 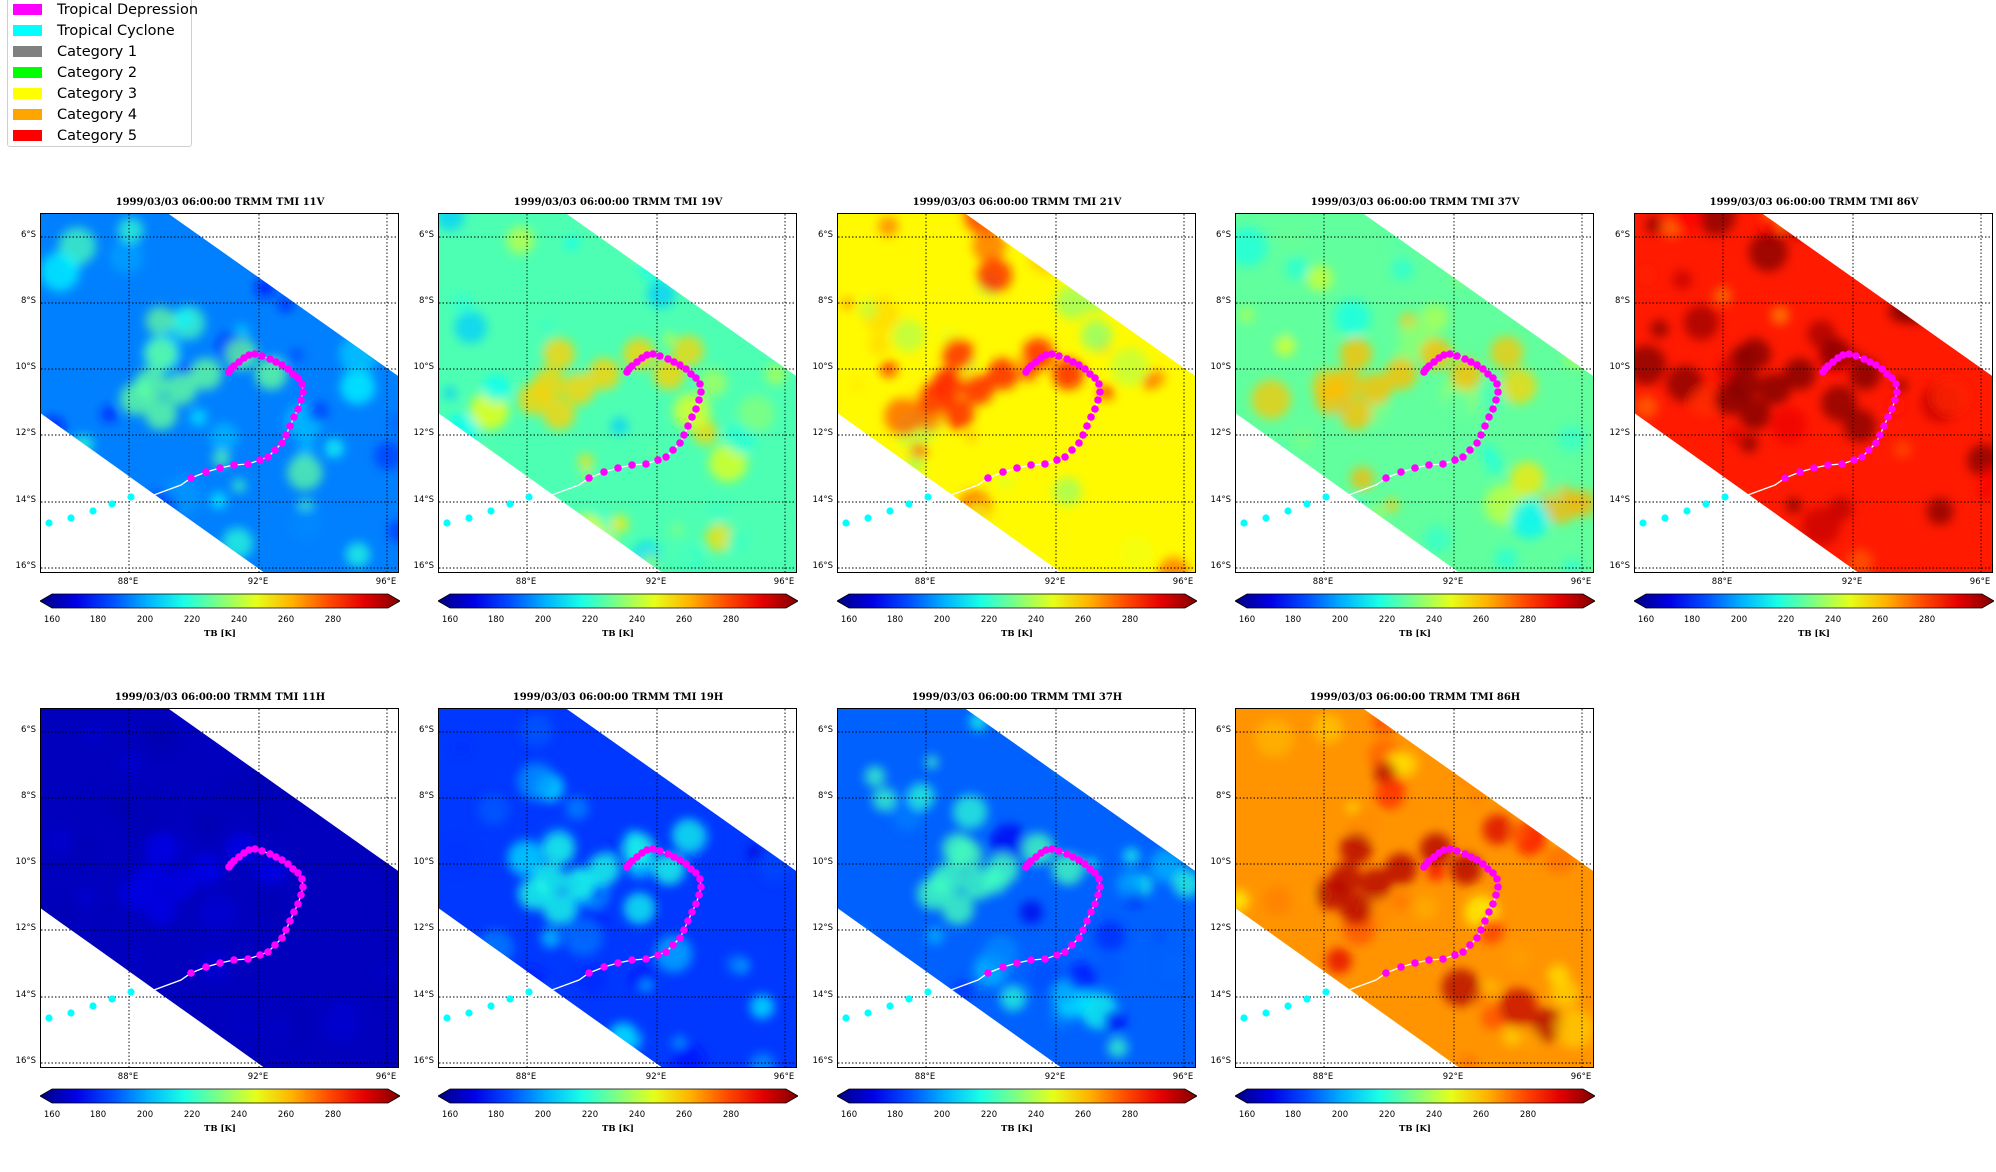 What do you see at coordinates (1223, 301) in the screenshot?
I see `latitude-tick-label: 8°S` at bounding box center [1223, 301].